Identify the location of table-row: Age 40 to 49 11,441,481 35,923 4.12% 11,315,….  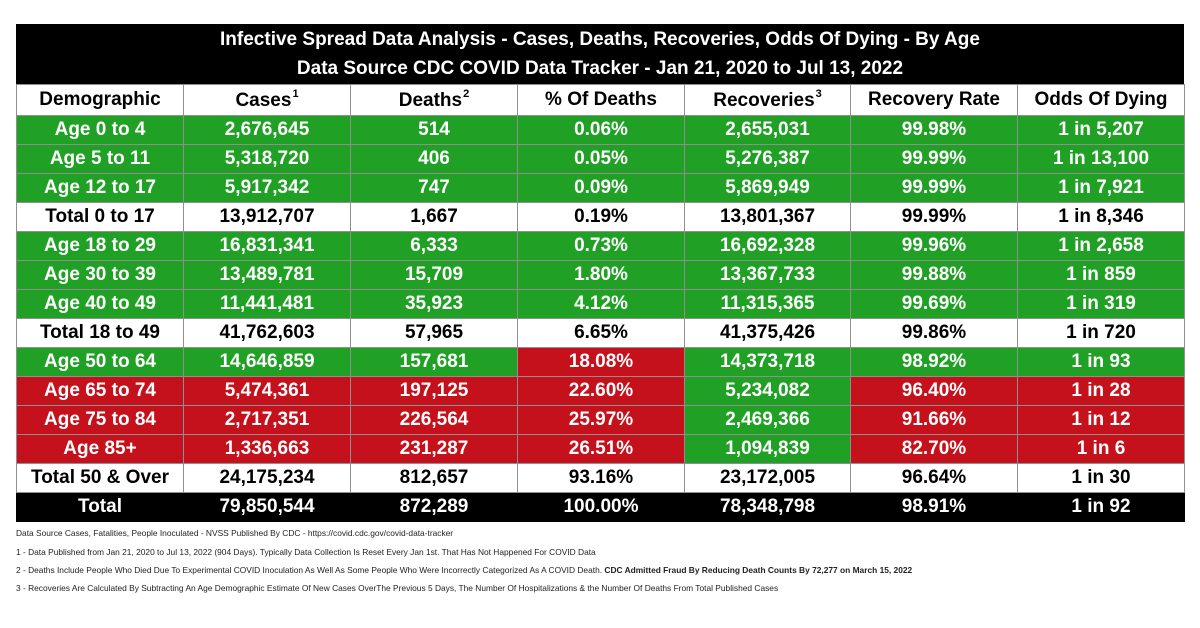
(600, 304).